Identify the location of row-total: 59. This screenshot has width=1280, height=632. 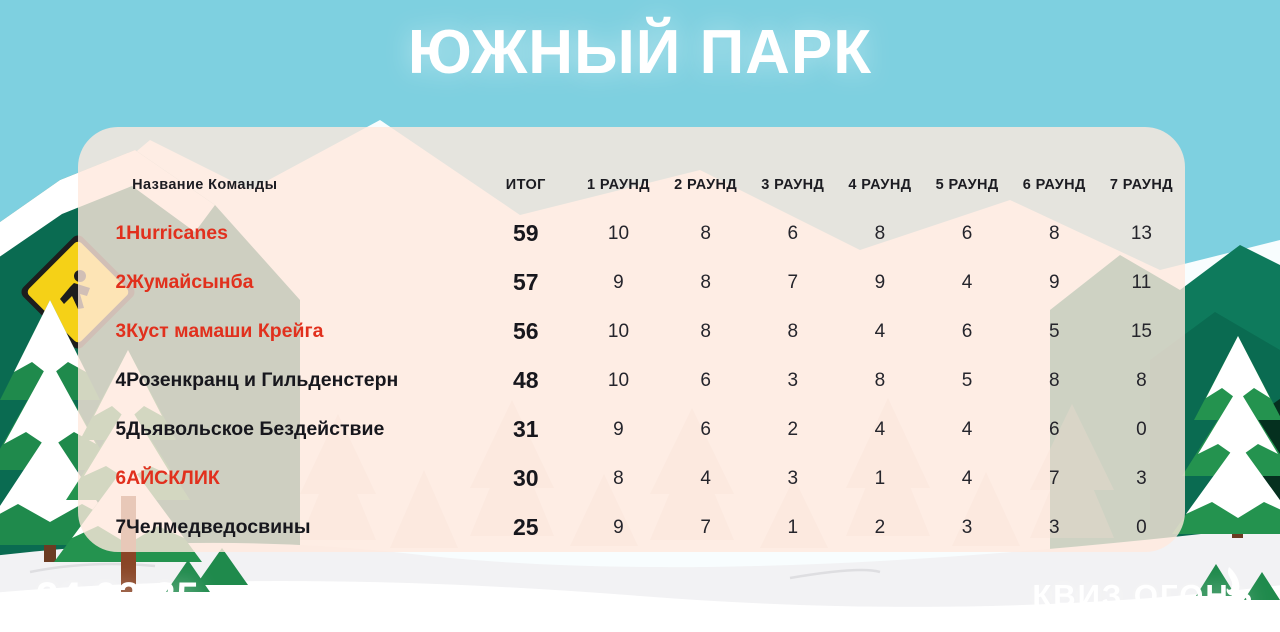
(525, 233).